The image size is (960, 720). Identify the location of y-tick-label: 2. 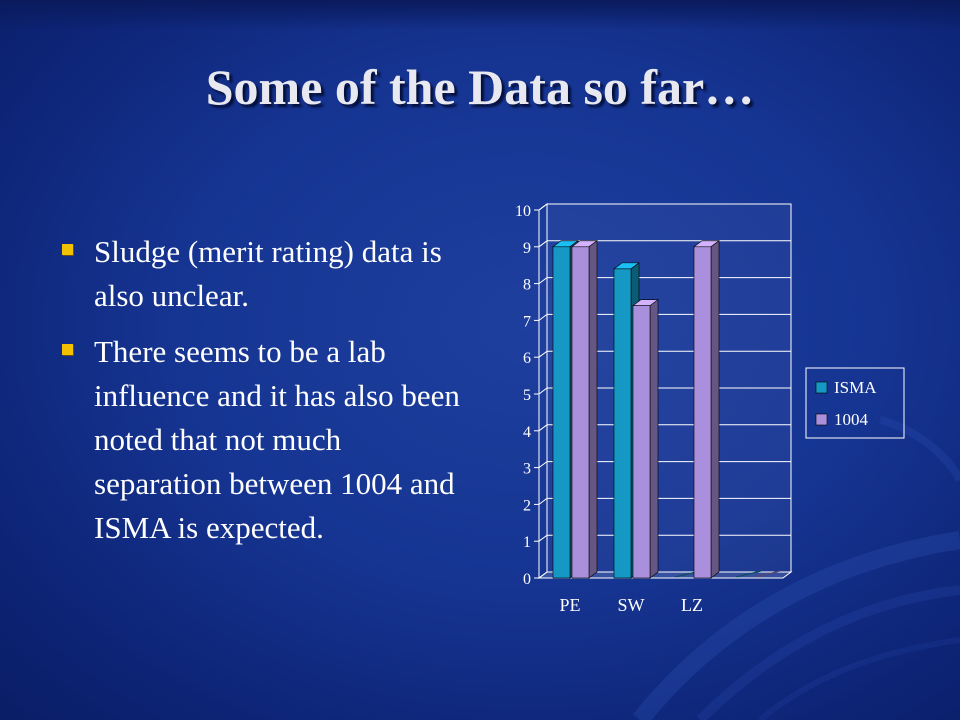
(527, 505).